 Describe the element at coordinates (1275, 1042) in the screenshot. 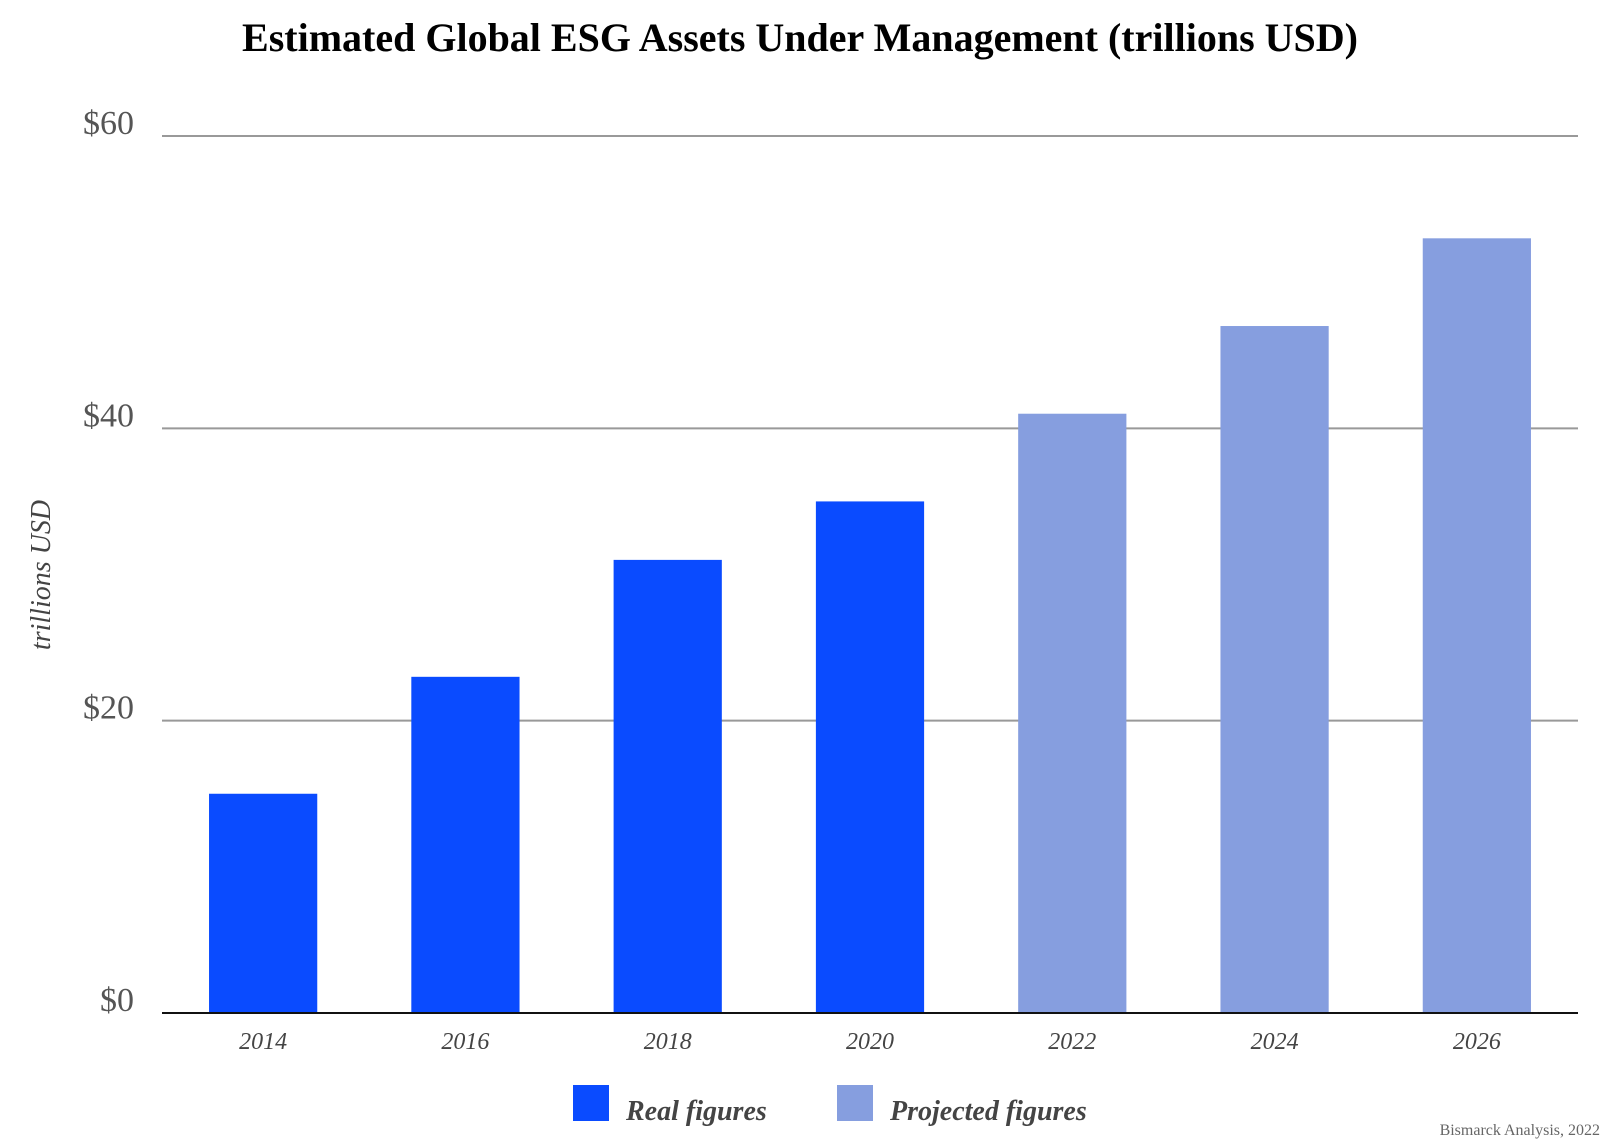

I see `x-tick-label: 2024` at that location.